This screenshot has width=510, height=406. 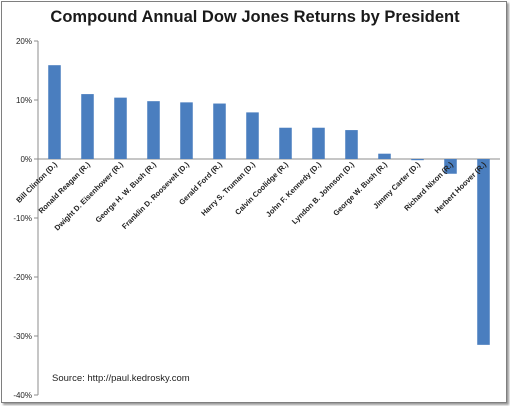 I want to click on y-tick-label: 20%, so click(x=24, y=41).